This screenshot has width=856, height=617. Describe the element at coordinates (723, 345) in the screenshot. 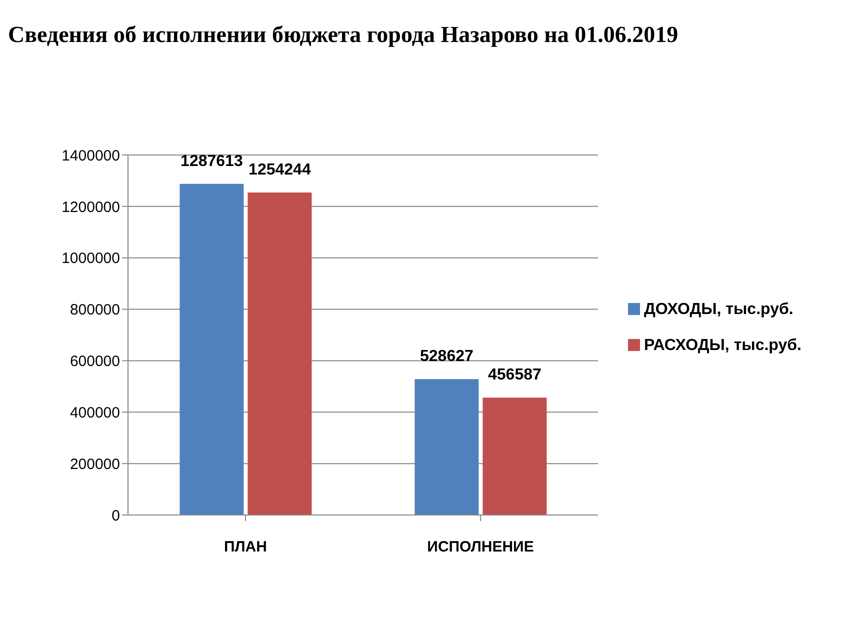

I see `legend-label: РАСХОДЫ, тыс.руб.` at that location.